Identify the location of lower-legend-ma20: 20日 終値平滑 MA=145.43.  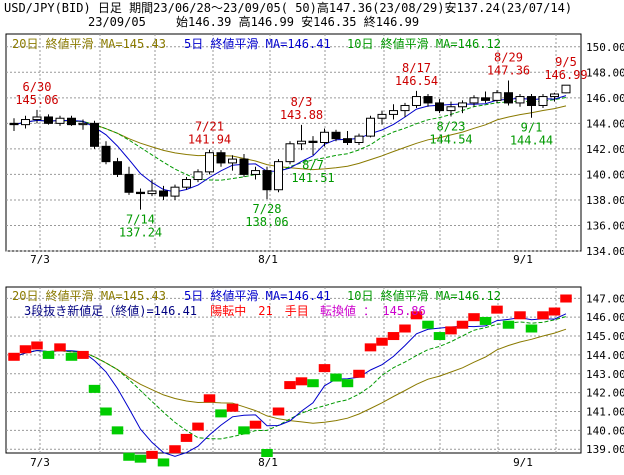
(89, 295).